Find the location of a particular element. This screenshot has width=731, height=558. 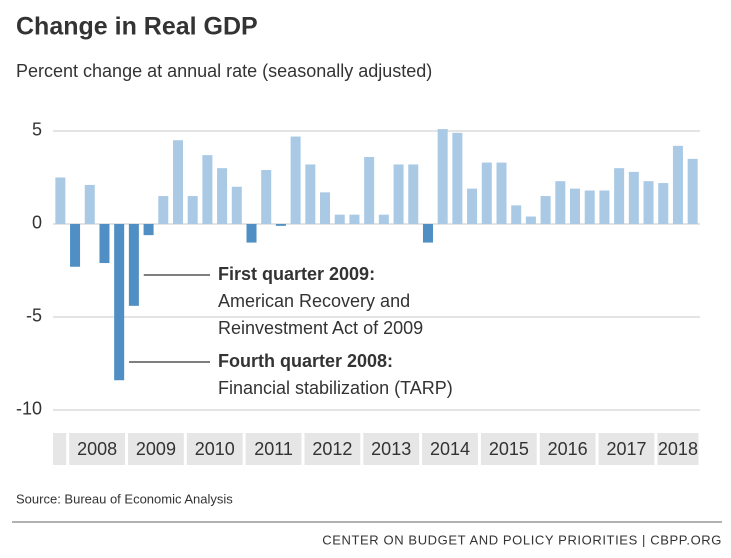

y-tick-label: -10 is located at coordinates (29, 409).